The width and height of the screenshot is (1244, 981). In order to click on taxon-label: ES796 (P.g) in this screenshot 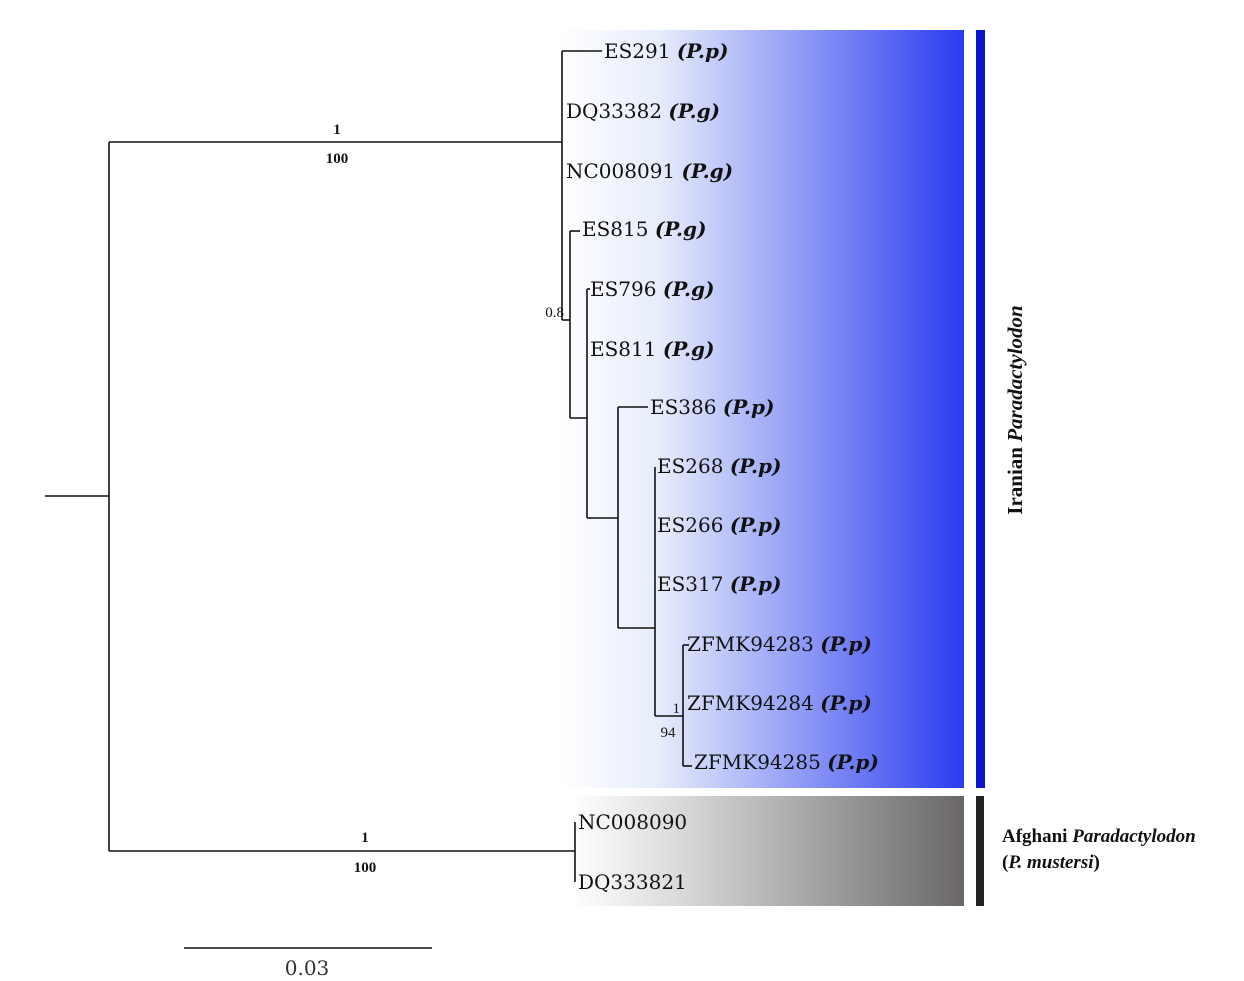, I will do `click(652, 289)`.